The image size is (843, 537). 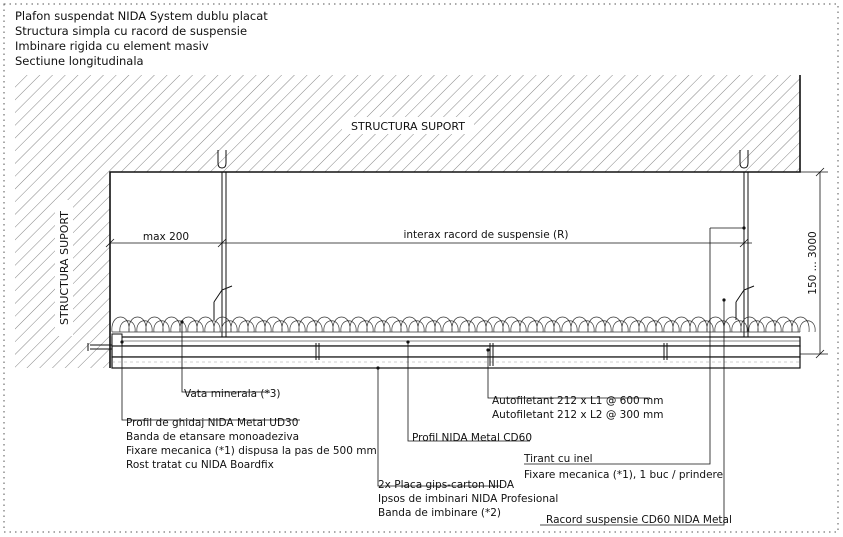 What do you see at coordinates (485, 235) in the screenshot?
I see `dim-interax-label: interax racord de suspensie (R)` at bounding box center [485, 235].